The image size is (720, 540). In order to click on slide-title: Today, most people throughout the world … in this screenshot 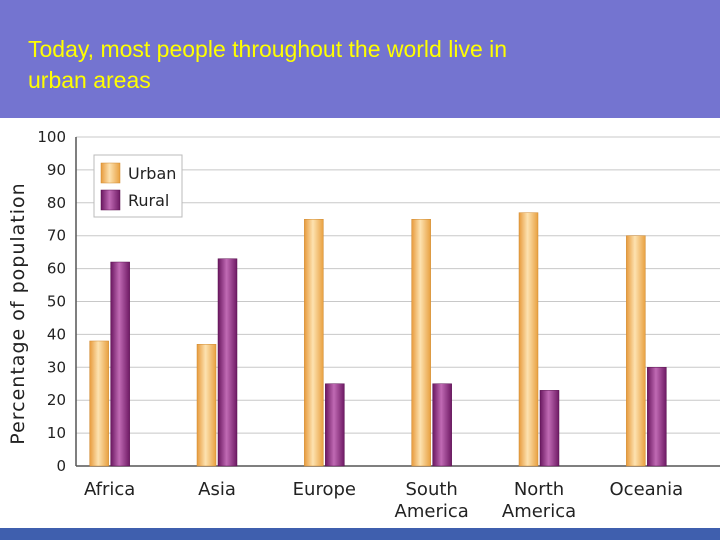, I will do `click(368, 65)`.